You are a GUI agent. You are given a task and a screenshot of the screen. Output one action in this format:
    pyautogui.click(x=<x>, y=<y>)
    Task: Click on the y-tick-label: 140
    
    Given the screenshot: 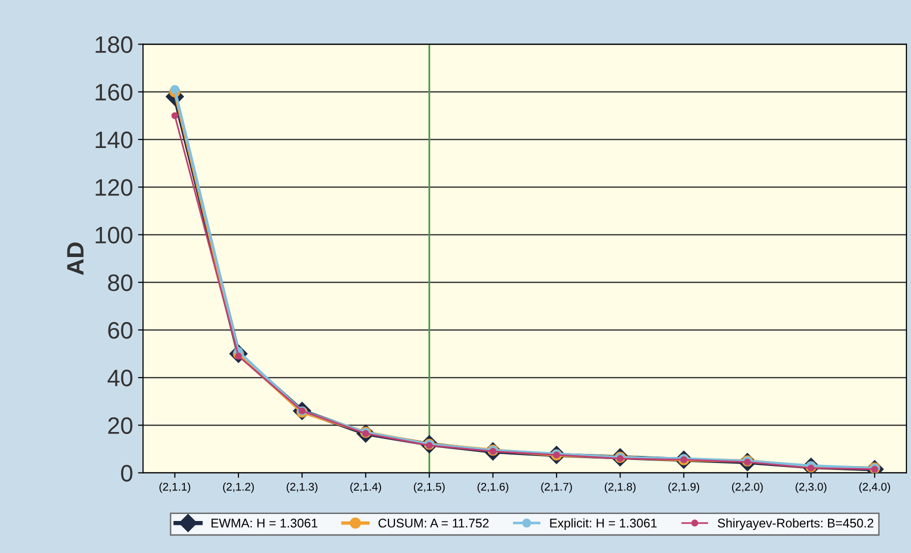 What is the action you would take?
    pyautogui.click(x=114, y=140)
    